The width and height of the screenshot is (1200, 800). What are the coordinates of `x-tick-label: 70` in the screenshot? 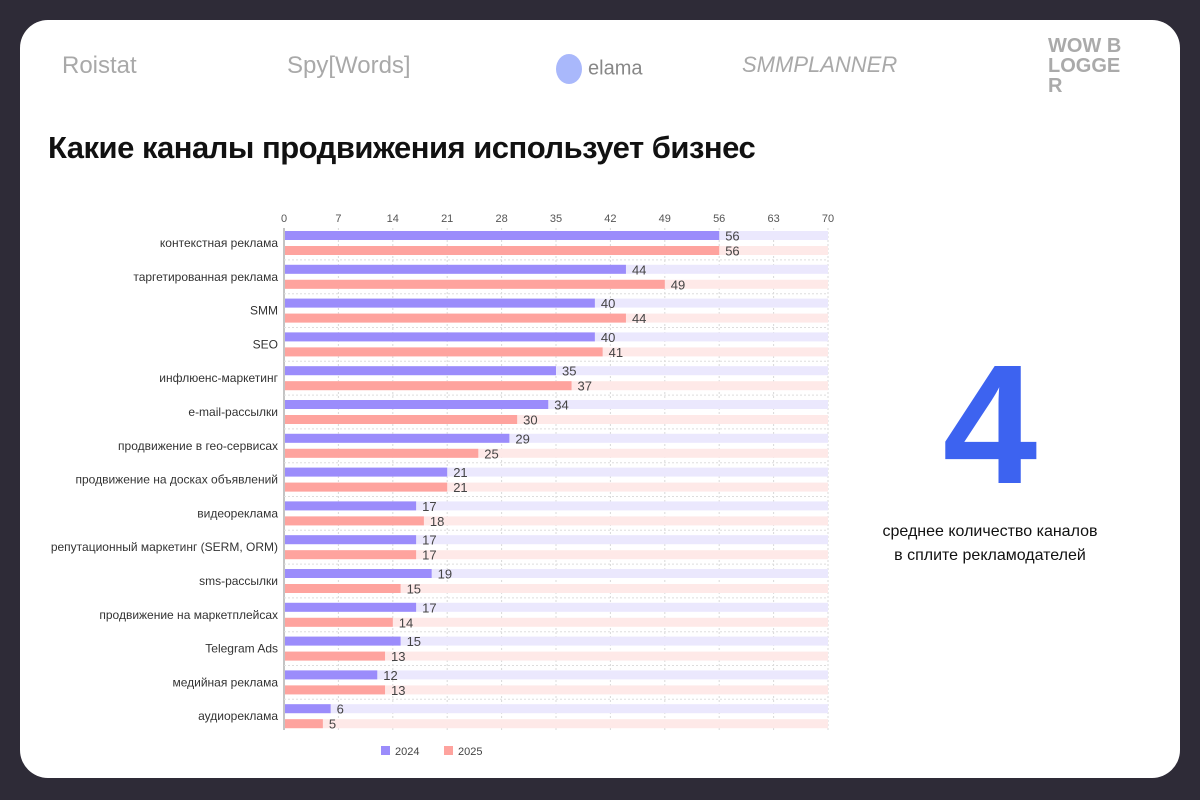 It's located at (828, 219).